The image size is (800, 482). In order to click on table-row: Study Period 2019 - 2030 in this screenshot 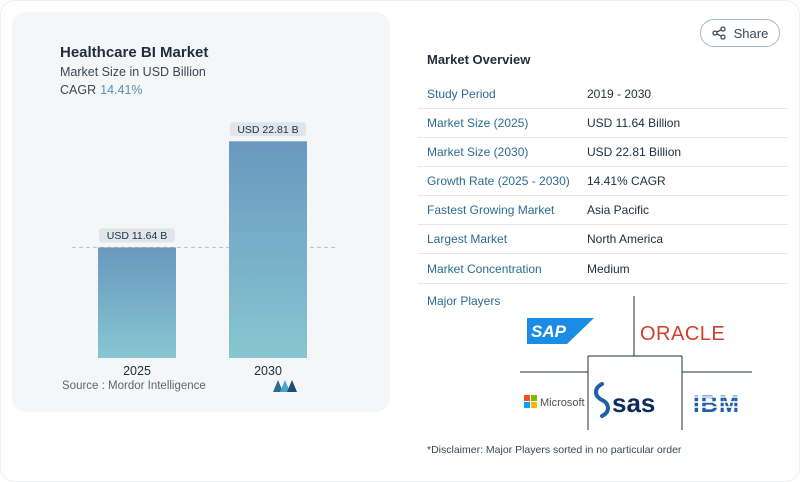, I will do `click(603, 94)`.